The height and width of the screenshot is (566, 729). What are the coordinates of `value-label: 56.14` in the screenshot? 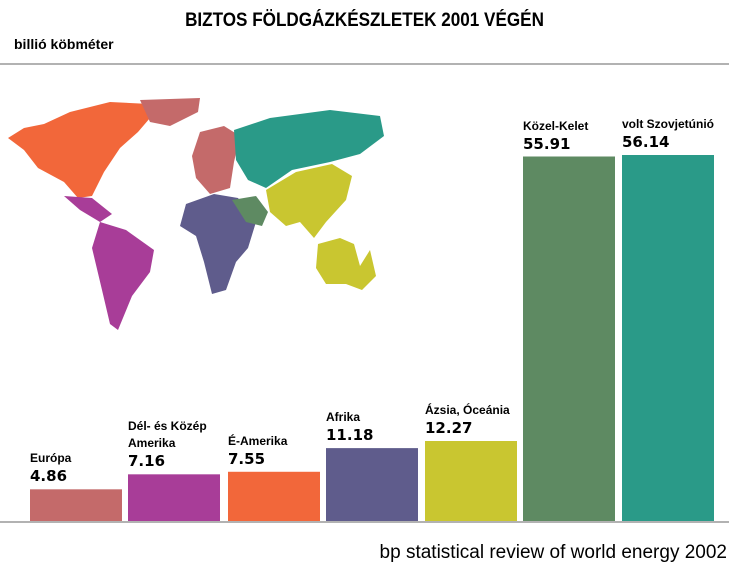 It's located at (646, 142).